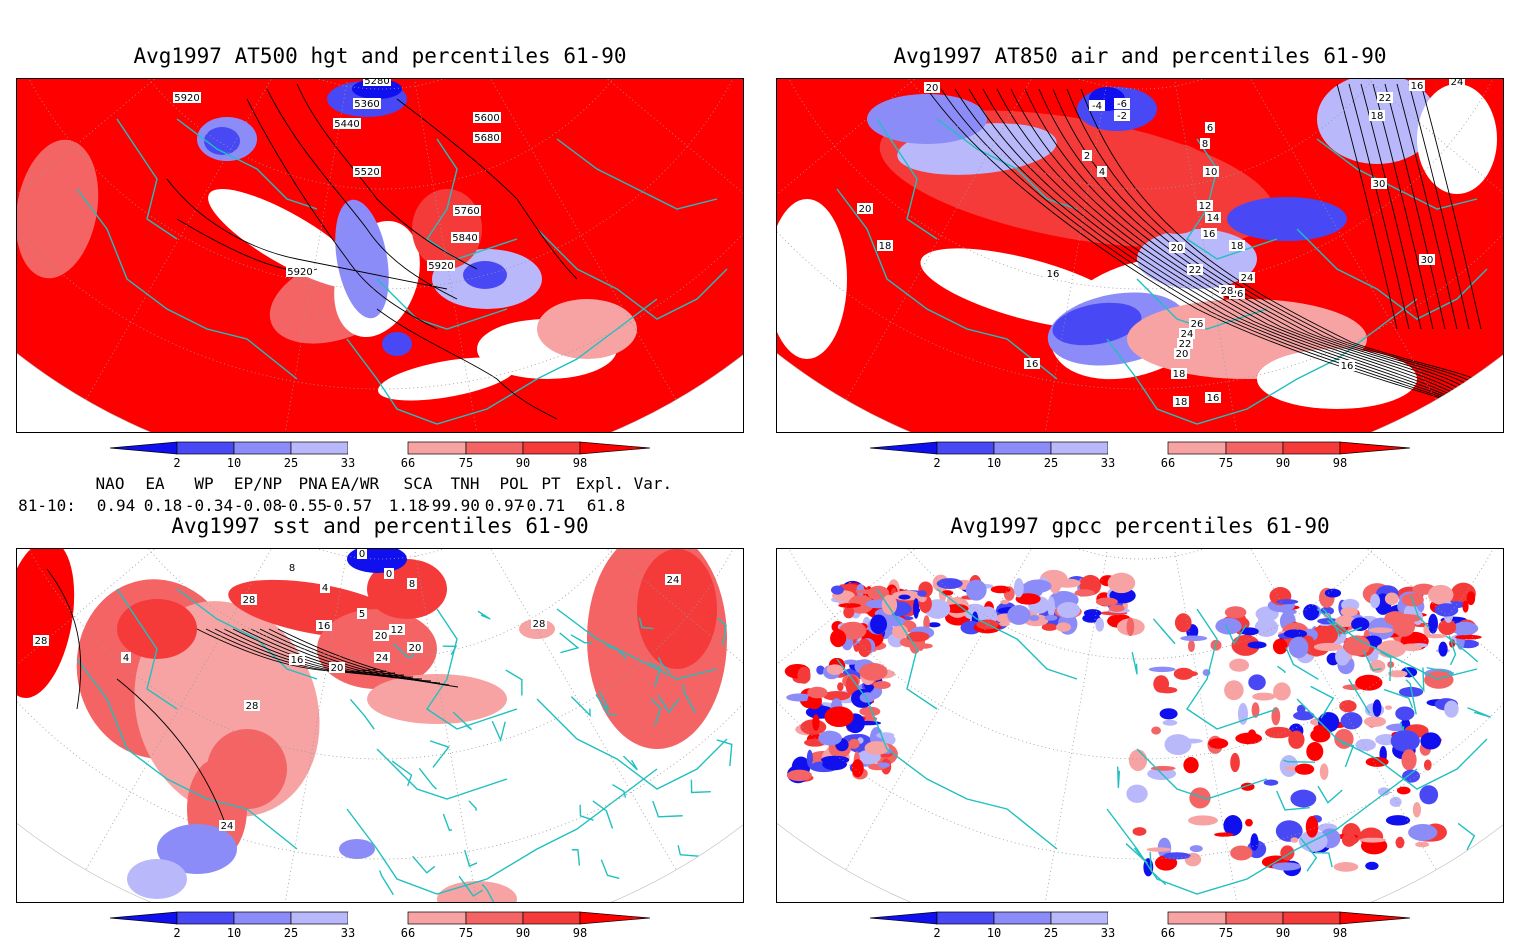 This screenshot has height=940, width=1520. I want to click on index-value: -0.55, so click(303, 505).